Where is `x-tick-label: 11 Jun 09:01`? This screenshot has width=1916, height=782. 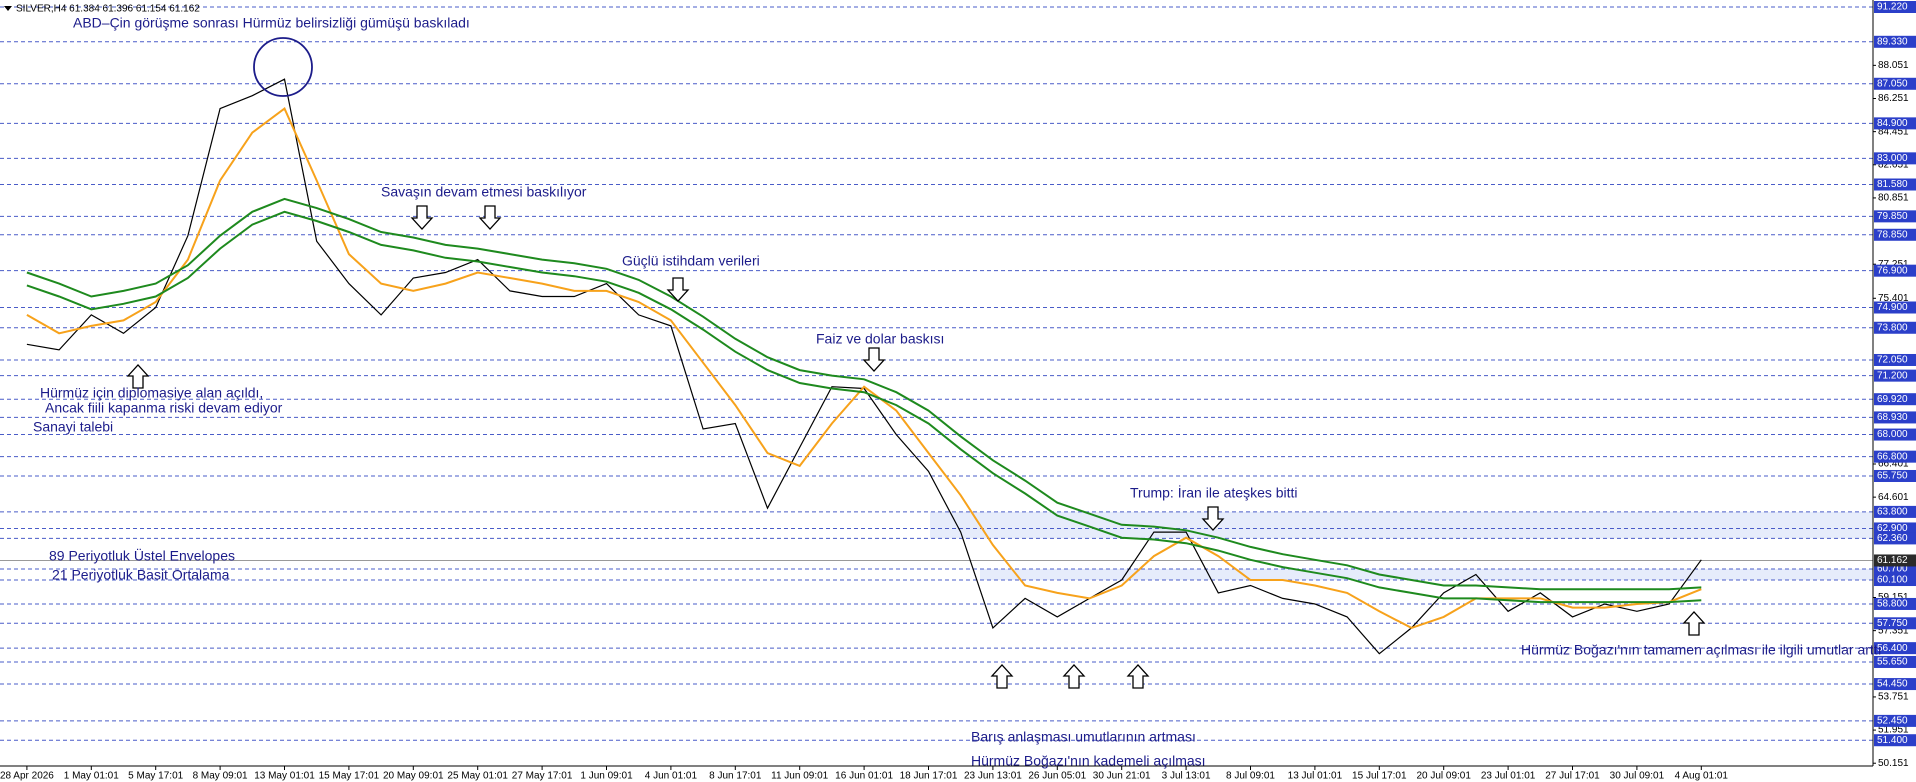 x-tick-label: 11 Jun 09:01 is located at coordinates (800, 776).